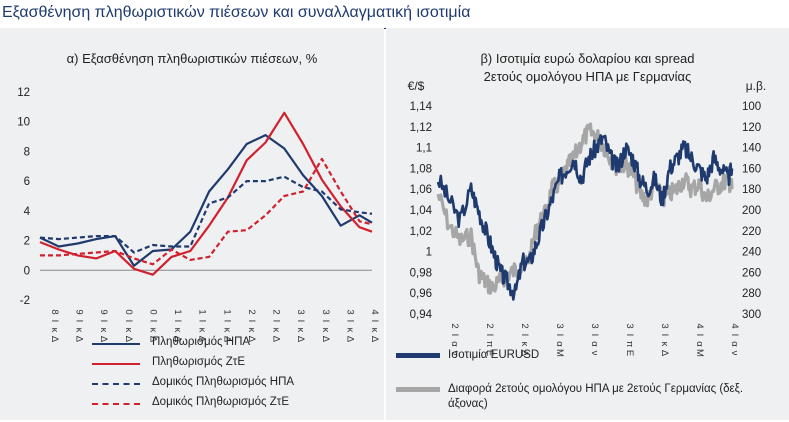 The image size is (789, 422). What do you see at coordinates (23, 93) in the screenshot?
I see `left-ytick-label: 12` at bounding box center [23, 93].